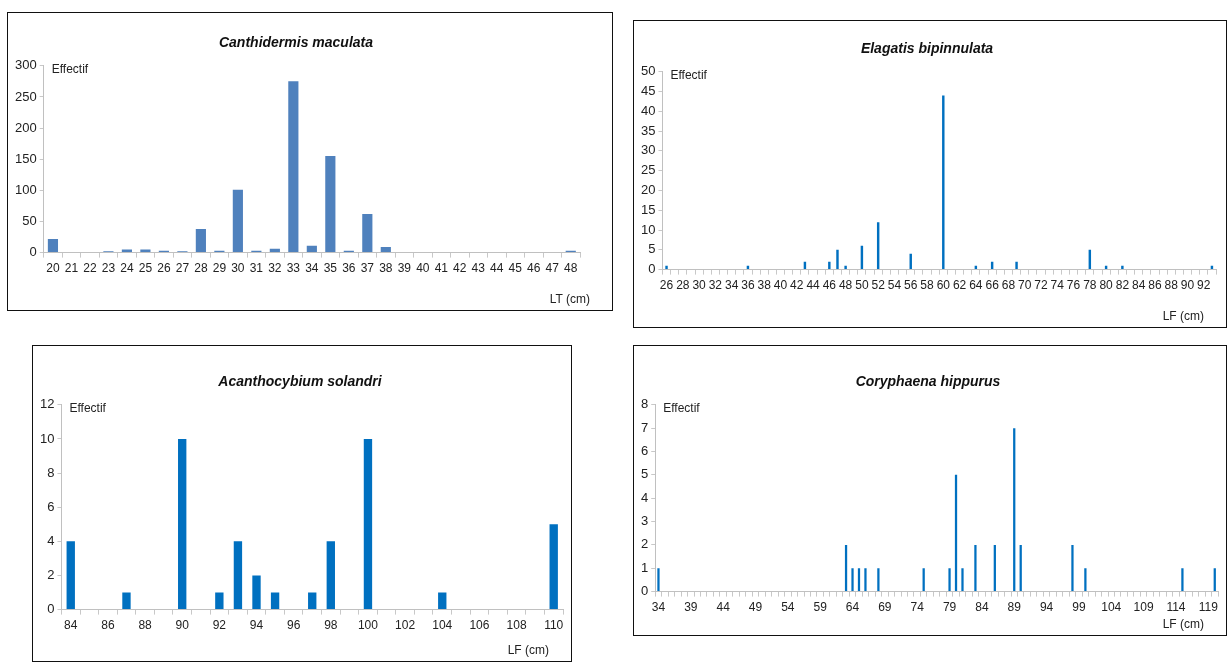  Describe the element at coordinates (788, 607) in the screenshot. I see `x-tick-label: 54` at that location.